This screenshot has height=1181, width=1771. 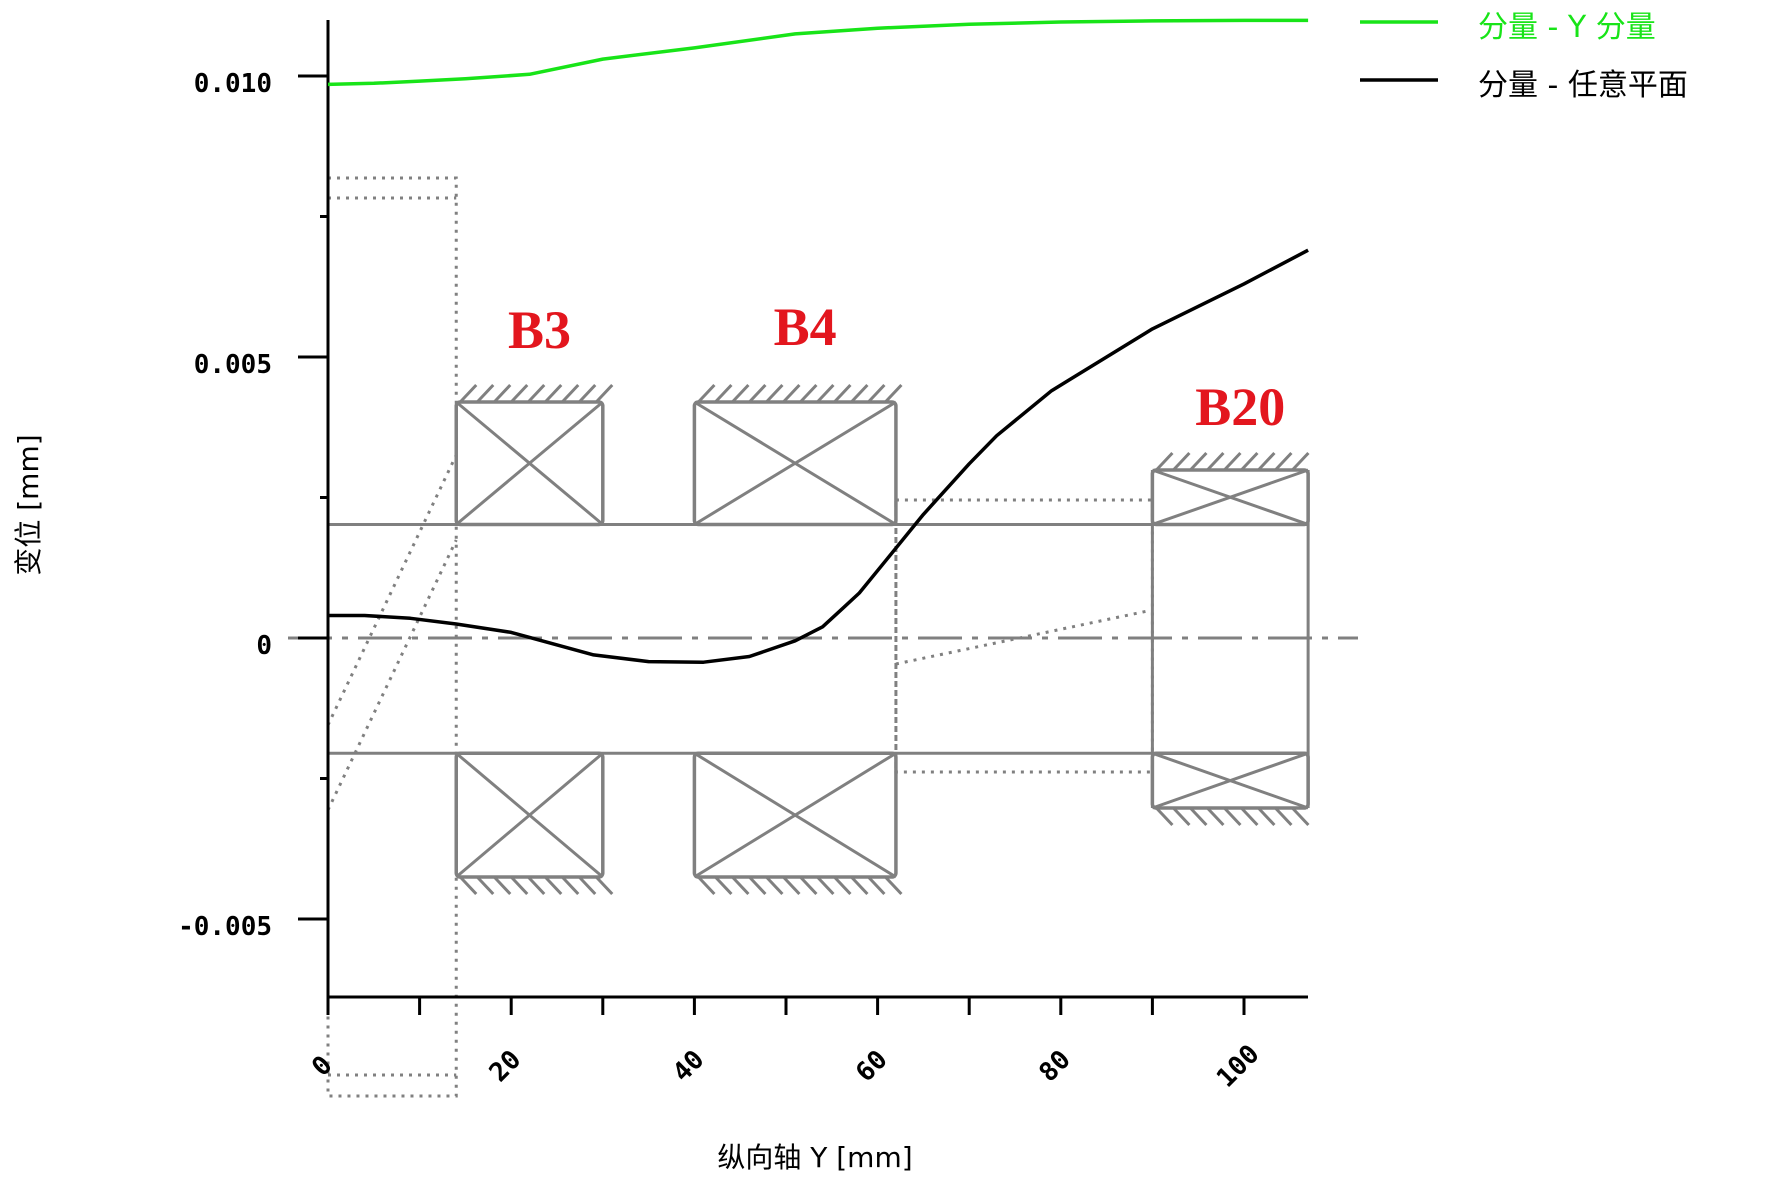 I want to click on bearing-b20-top, so click(x=1230, y=489).